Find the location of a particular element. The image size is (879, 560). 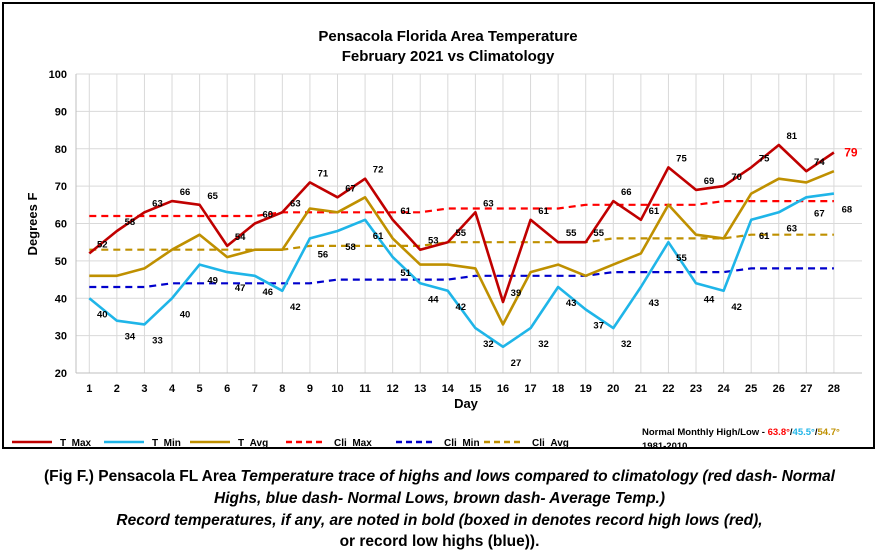

legend-label: T_Max is located at coordinates (76, 442).